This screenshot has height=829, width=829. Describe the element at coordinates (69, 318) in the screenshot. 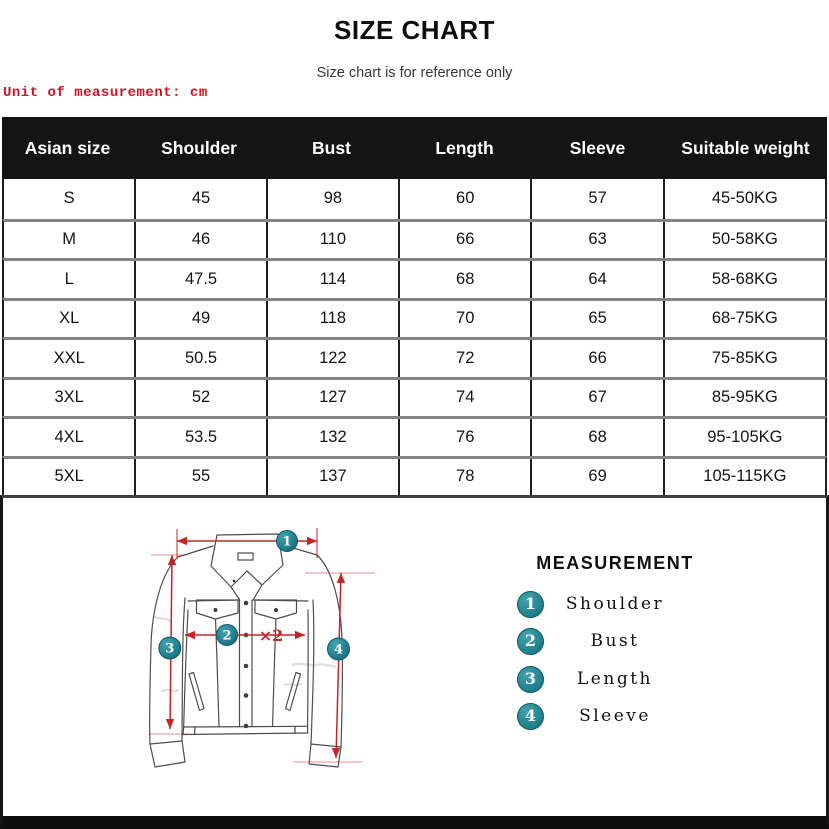

I see `cell-size: XL` at that location.